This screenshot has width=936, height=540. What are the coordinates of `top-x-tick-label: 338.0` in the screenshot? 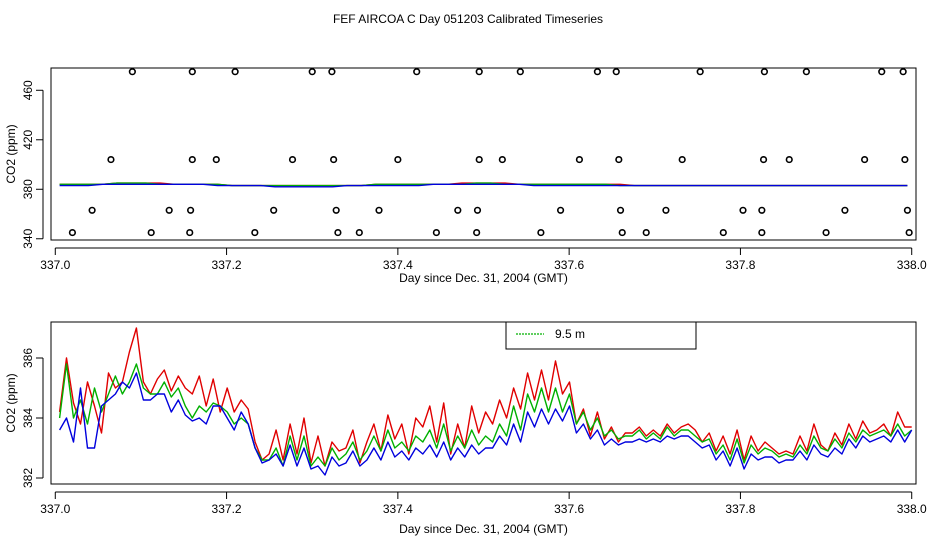 It's located at (912, 265).